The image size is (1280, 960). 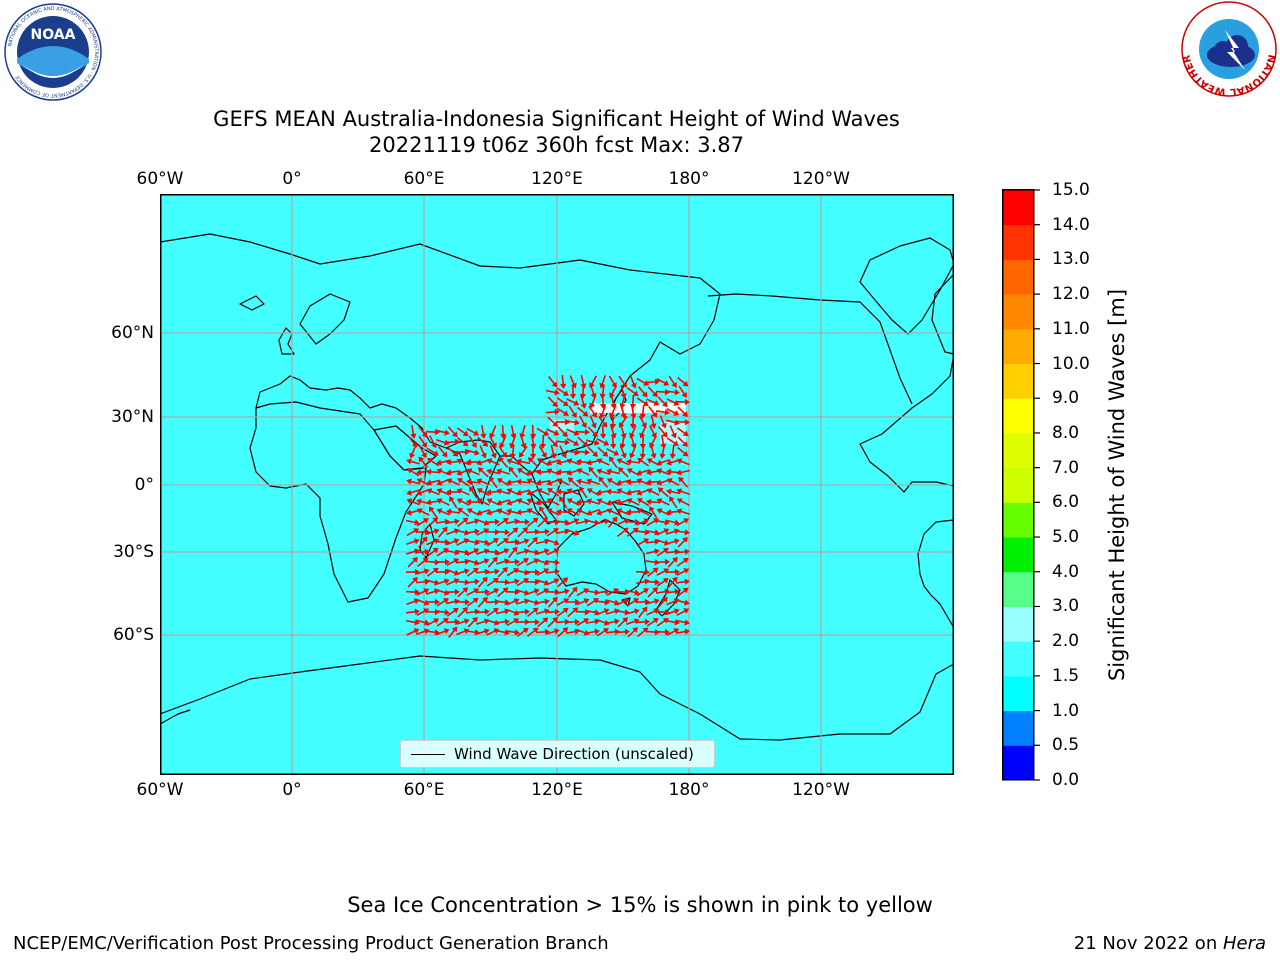 What do you see at coordinates (144, 485) in the screenshot?
I see `lat-tick: 0°` at bounding box center [144, 485].